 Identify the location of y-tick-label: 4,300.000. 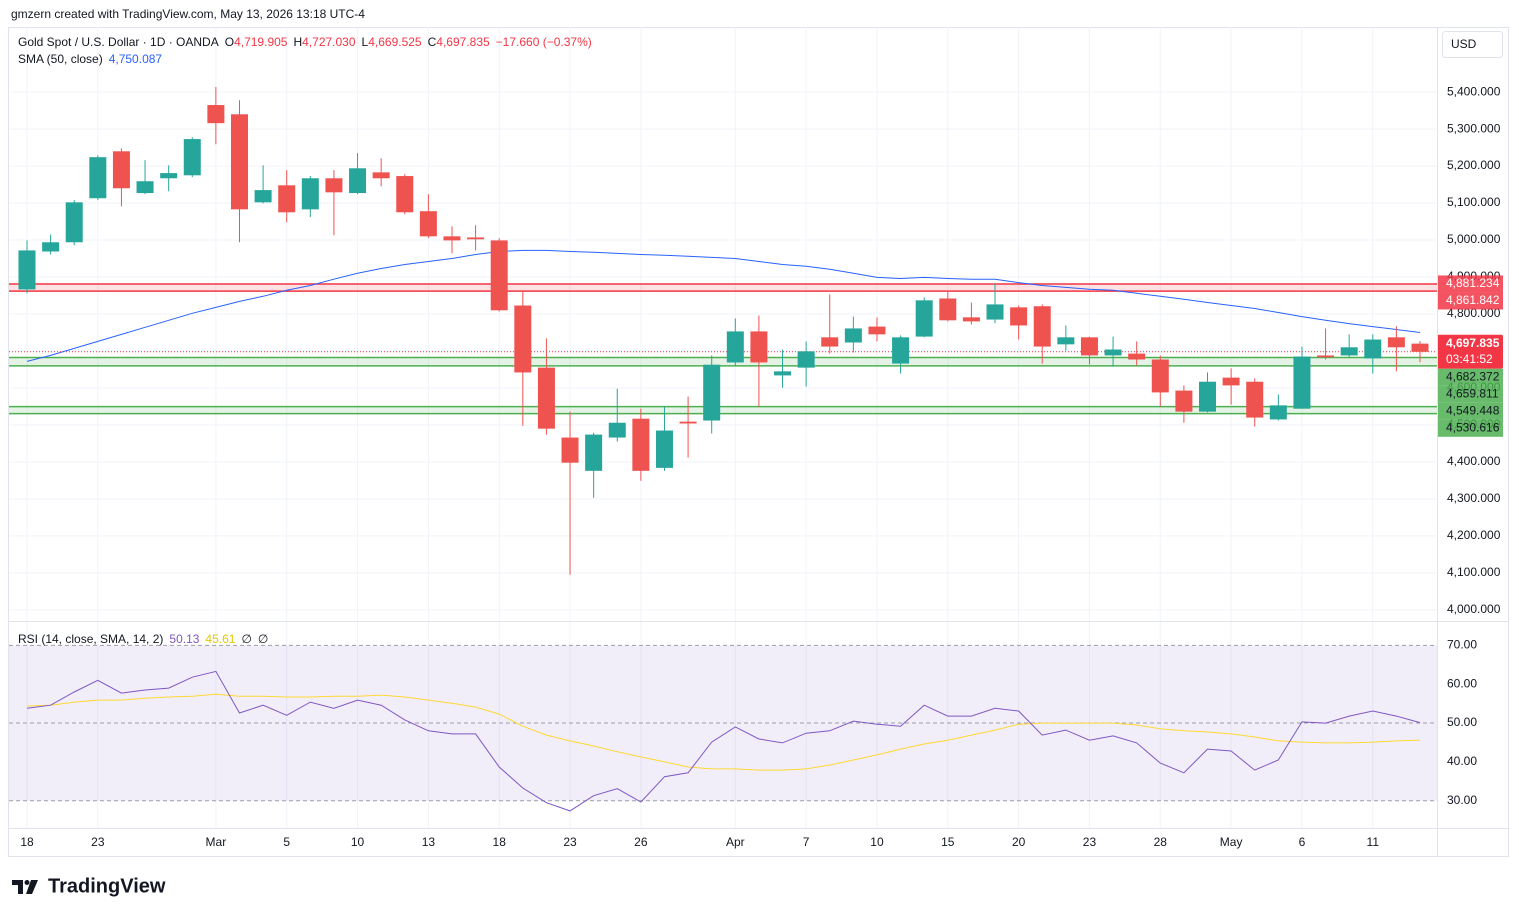
(1474, 498).